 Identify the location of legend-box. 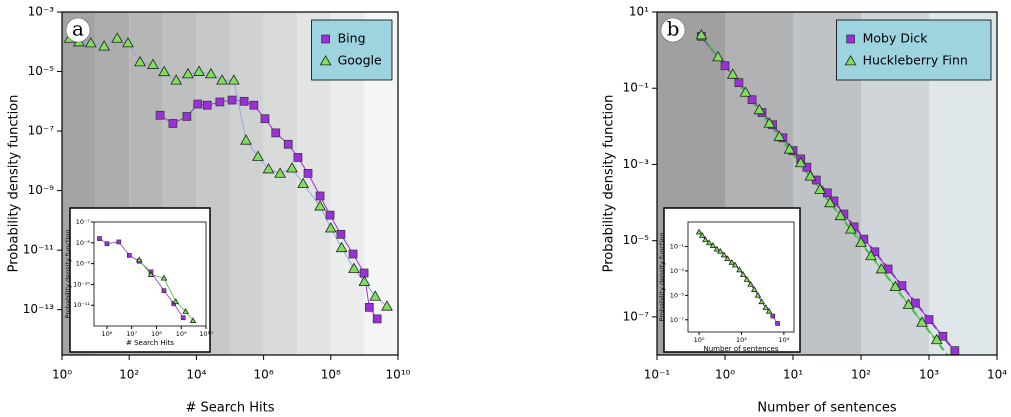
(914, 50).